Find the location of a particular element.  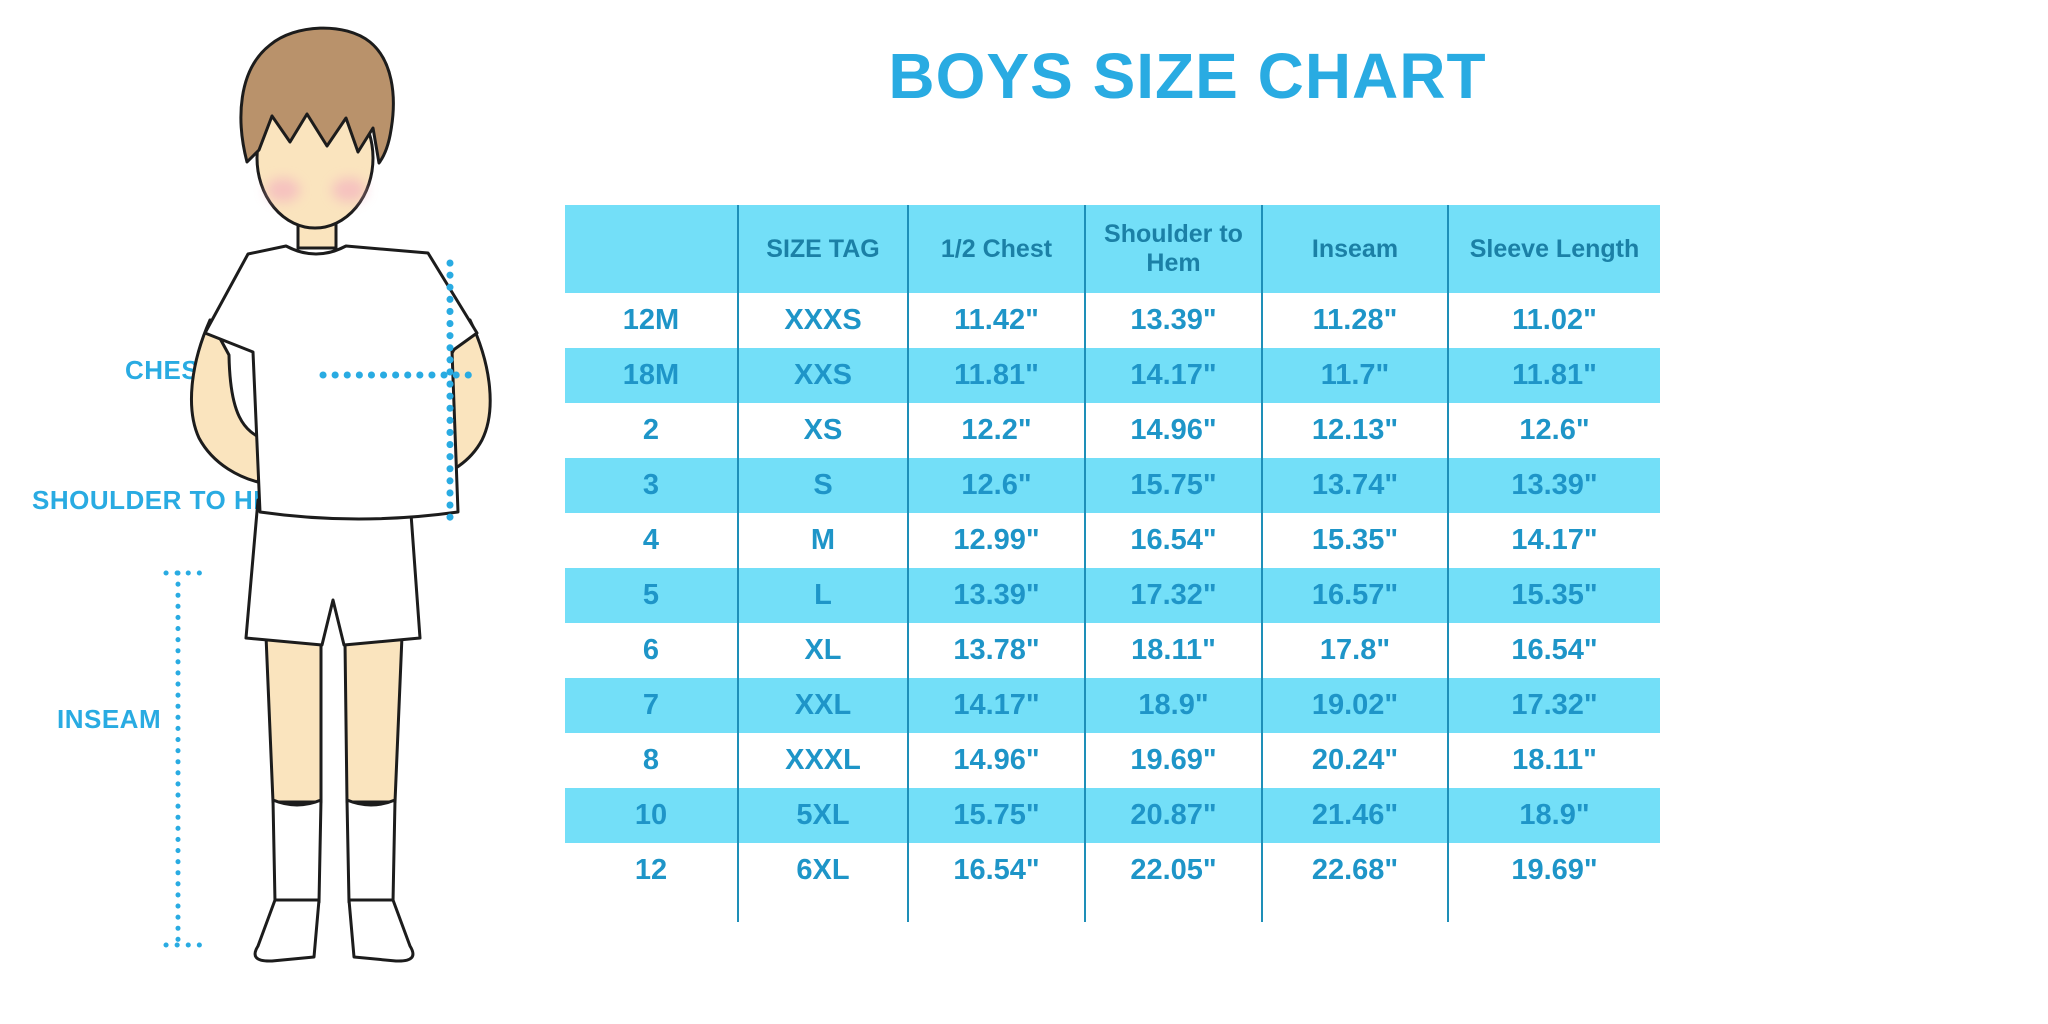

right-sock is located at coordinates (371, 851).